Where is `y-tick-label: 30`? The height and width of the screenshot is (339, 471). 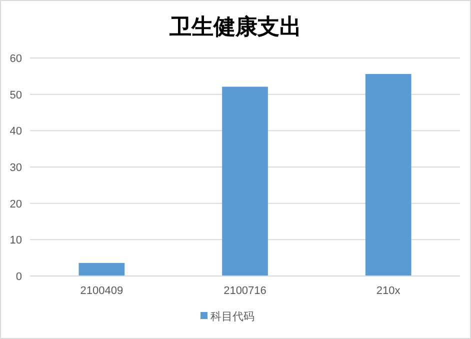 y-tick-label: 30 is located at coordinates (16, 168).